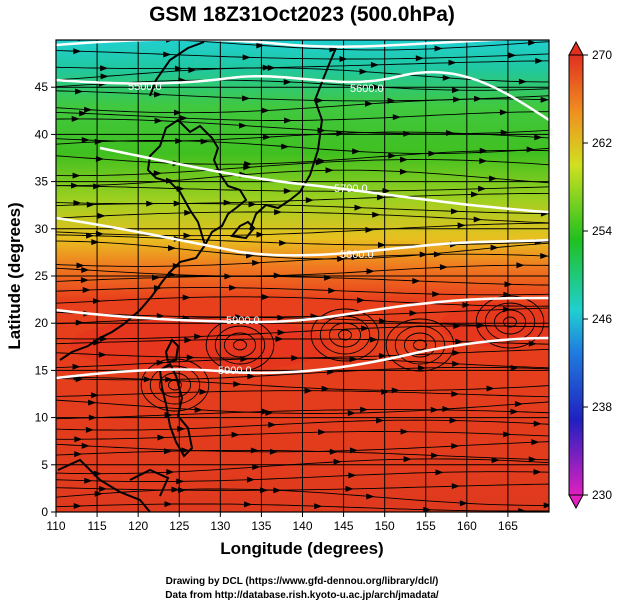 The width and height of the screenshot is (619, 605). I want to click on x-tick-label: 145, so click(344, 526).